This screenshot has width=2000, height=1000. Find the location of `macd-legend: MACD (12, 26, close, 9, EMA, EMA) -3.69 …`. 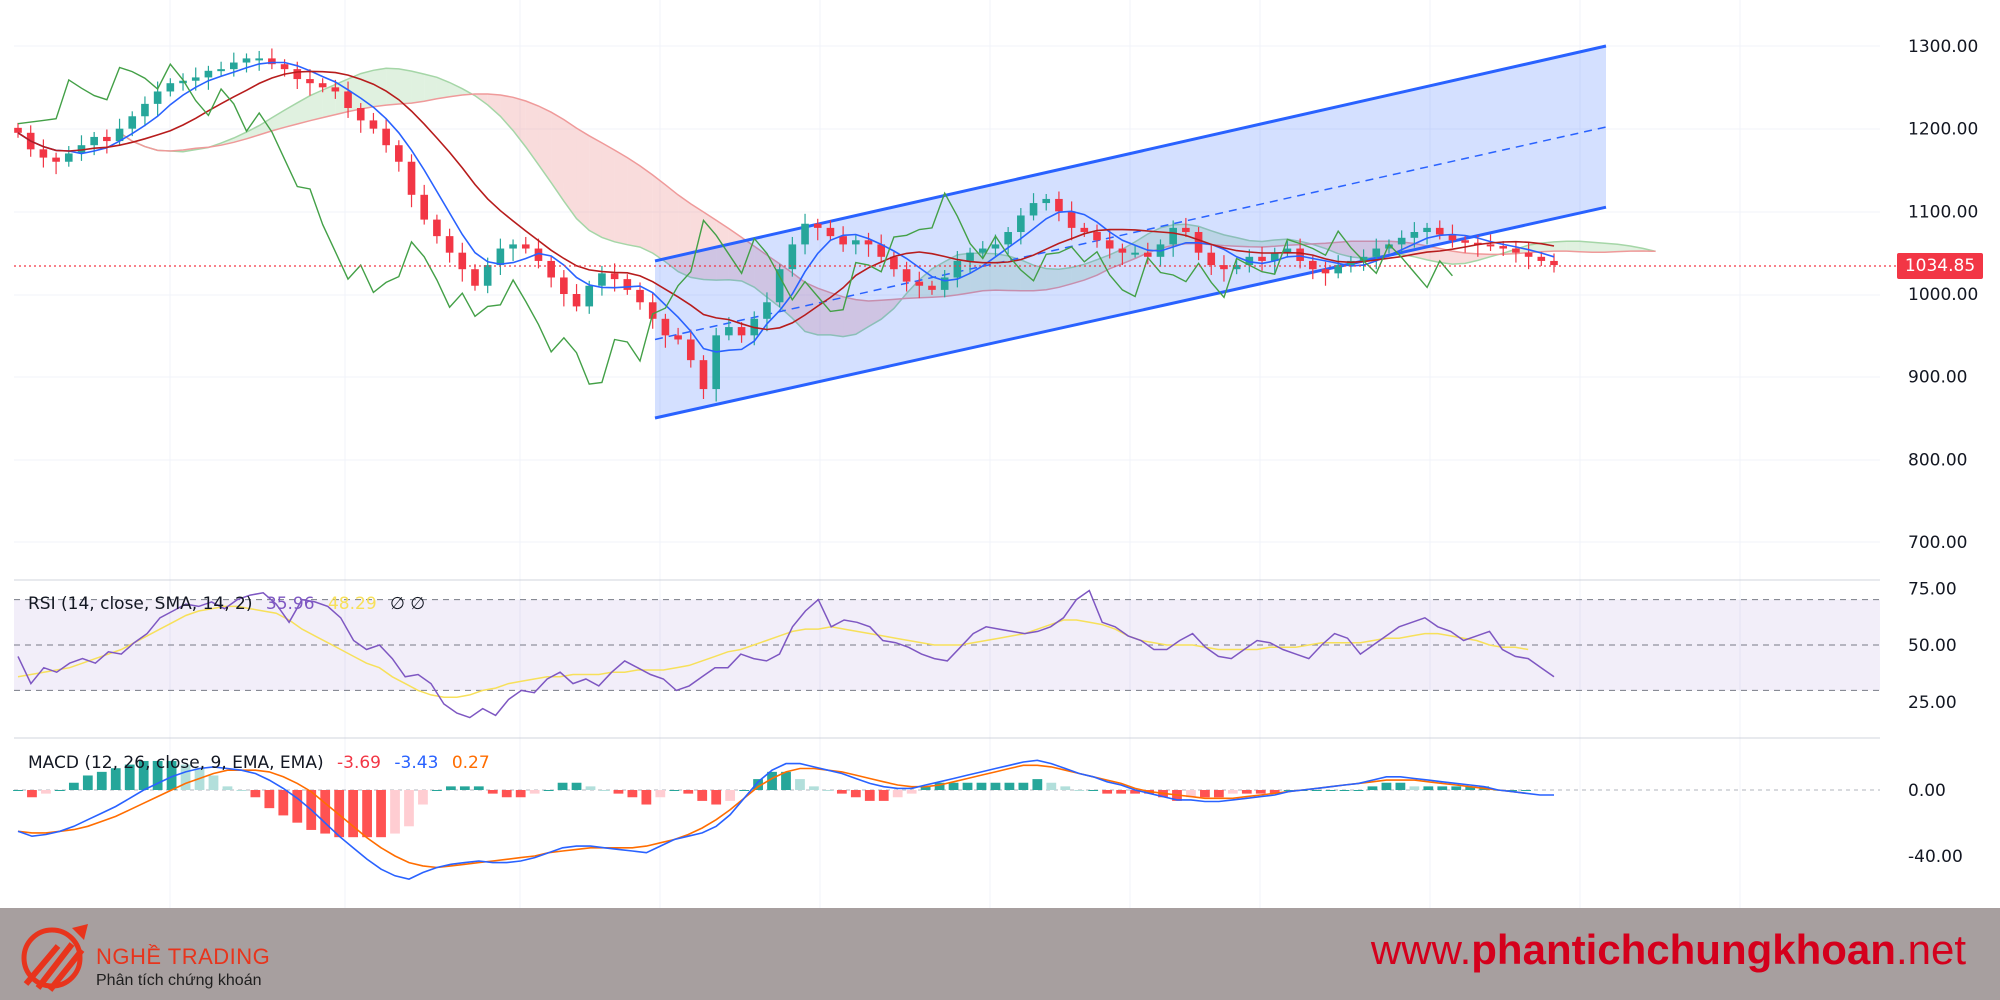

macd-legend: MACD (12, 26, close, 9, EMA, EMA) -3.69 … is located at coordinates (259, 763).